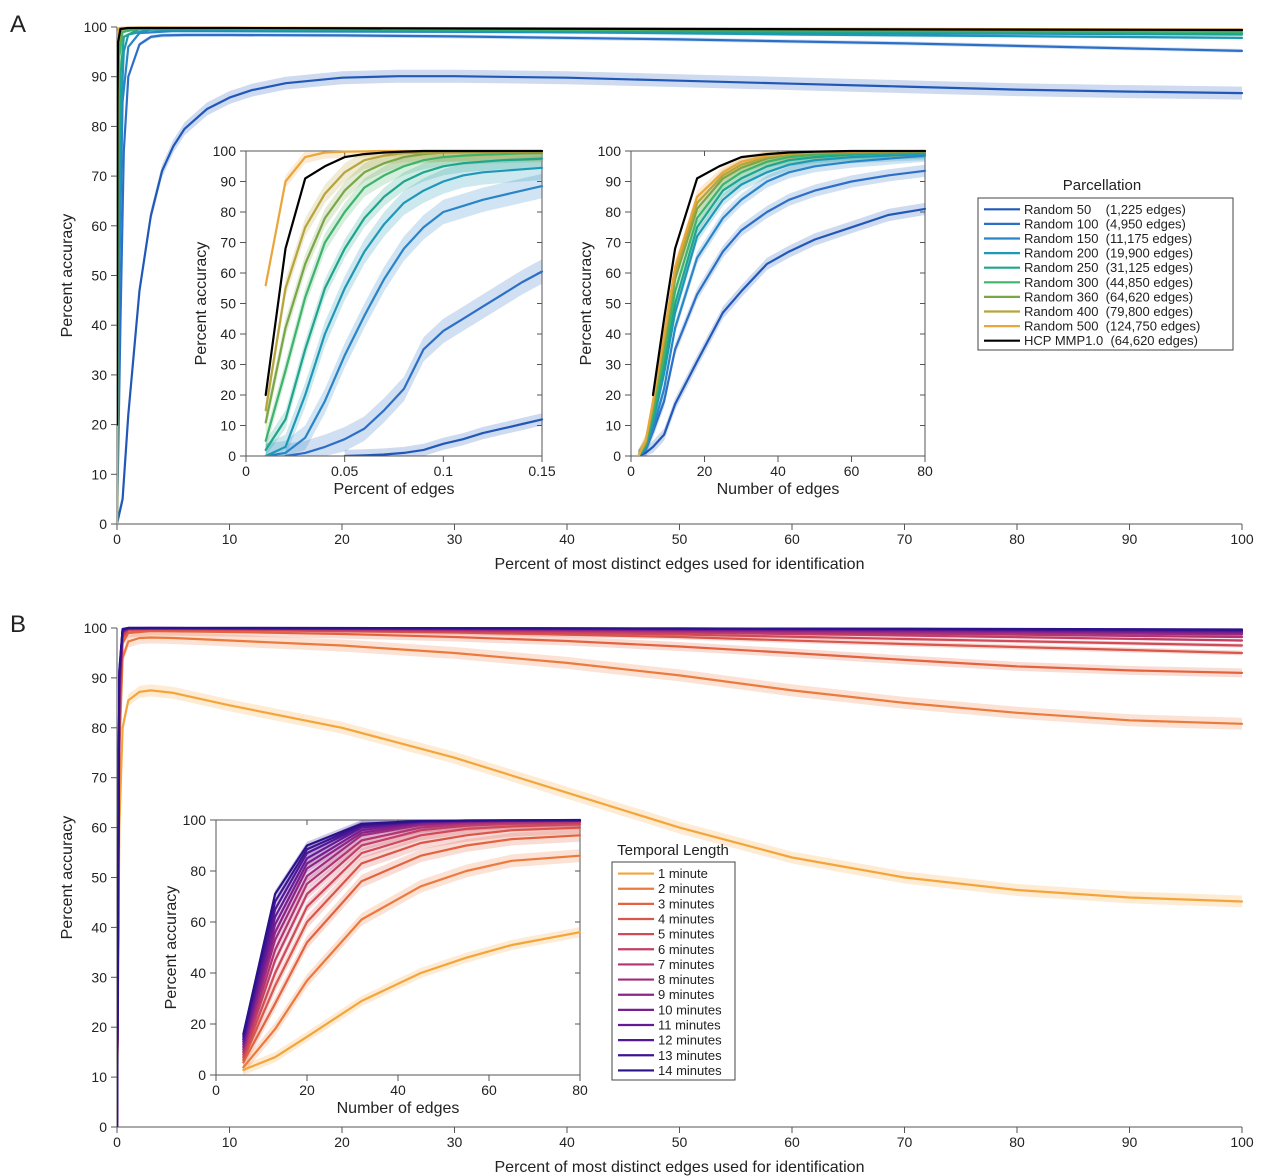 The width and height of the screenshot is (1265, 1176). I want to click on legend-entry: 13 minutes, so click(690, 1055).